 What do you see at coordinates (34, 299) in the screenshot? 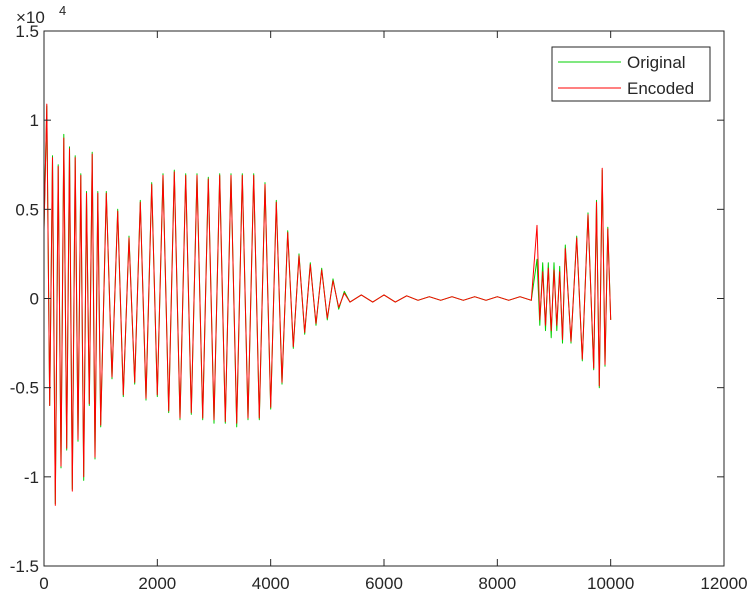
I see `y-tick-label-0: 0` at bounding box center [34, 299].